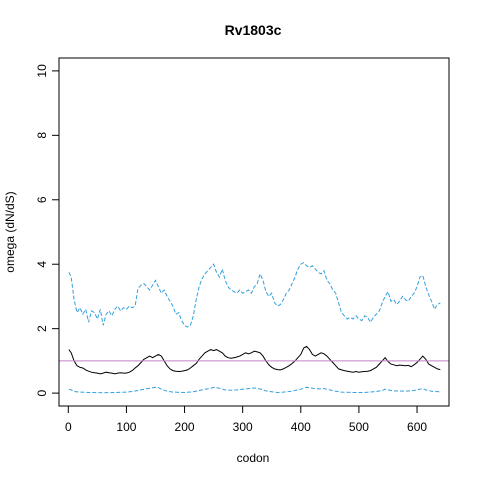 The image size is (480, 480). Describe the element at coordinates (417, 427) in the screenshot. I see `x-tick-label: 600` at that location.